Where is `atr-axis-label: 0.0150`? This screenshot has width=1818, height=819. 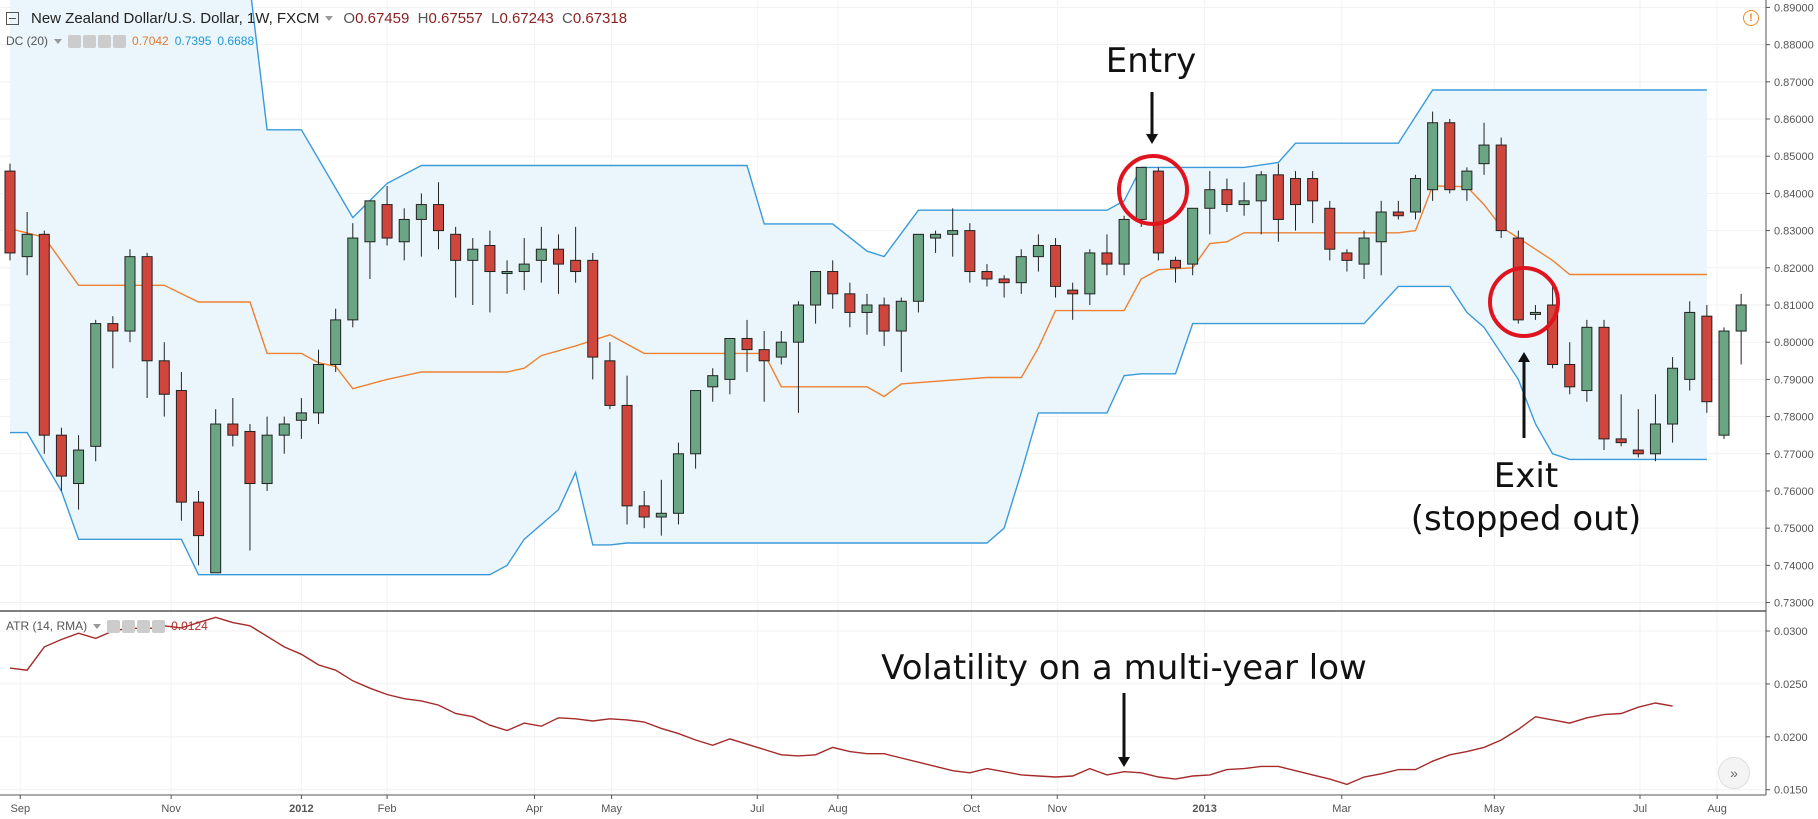
atr-axis-label: 0.0150 is located at coordinates (1791, 791).